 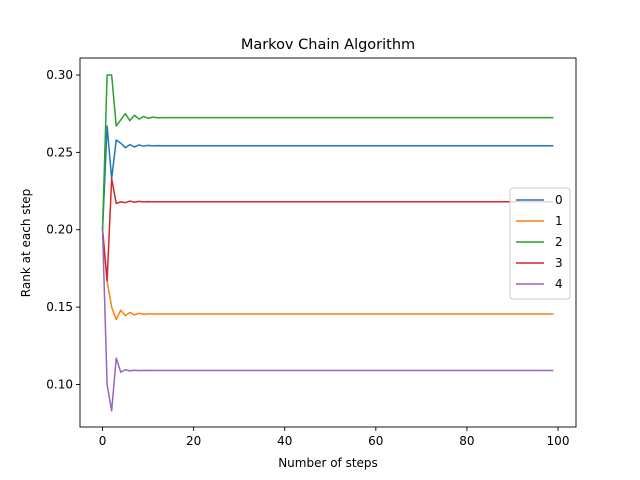 I want to click on y-tick-label: 0.20, so click(x=59, y=230).